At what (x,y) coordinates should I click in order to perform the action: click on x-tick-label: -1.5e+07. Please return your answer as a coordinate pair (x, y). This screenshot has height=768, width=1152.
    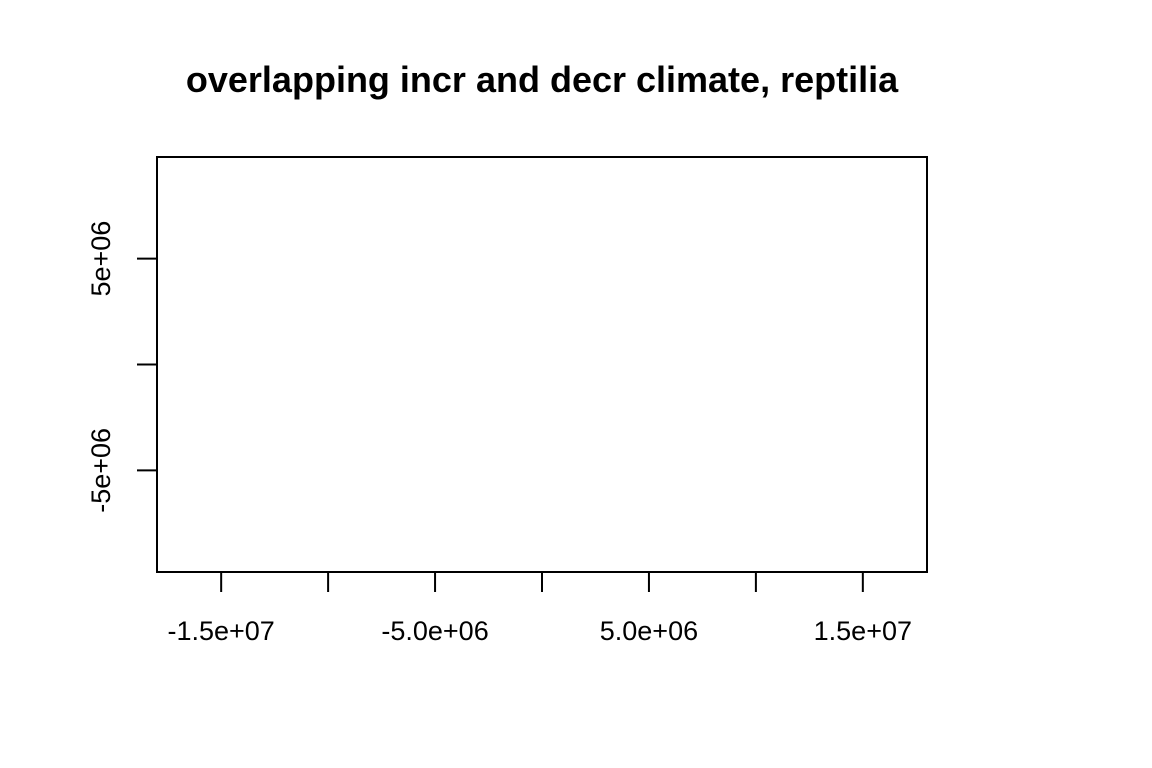
    Looking at the image, I should click on (220, 631).